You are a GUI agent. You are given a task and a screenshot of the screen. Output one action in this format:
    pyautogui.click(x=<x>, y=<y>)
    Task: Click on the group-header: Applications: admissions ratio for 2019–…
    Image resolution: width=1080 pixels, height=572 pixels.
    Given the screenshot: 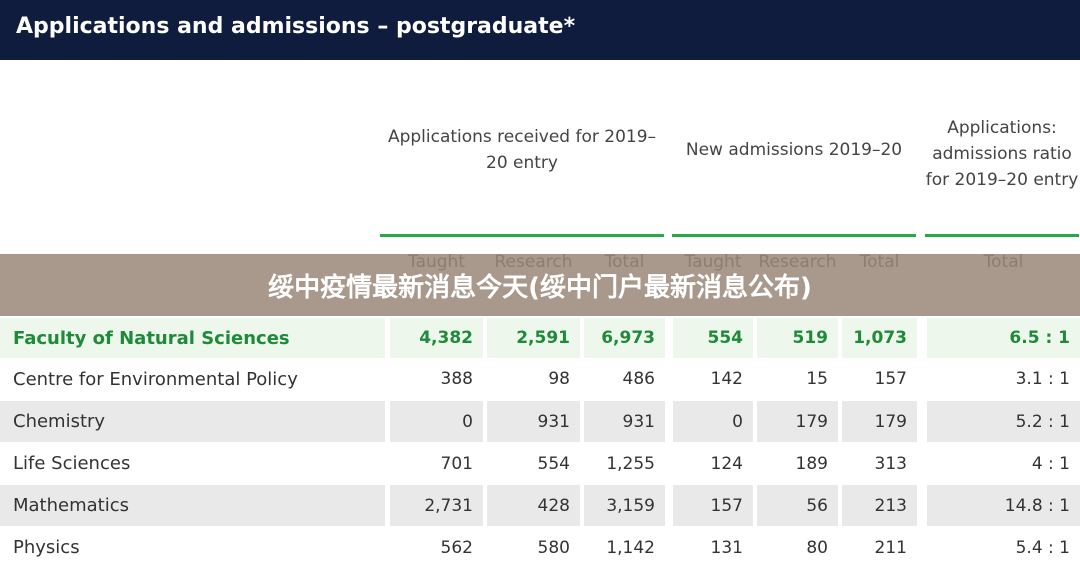 What is the action you would take?
    pyautogui.click(x=1002, y=154)
    